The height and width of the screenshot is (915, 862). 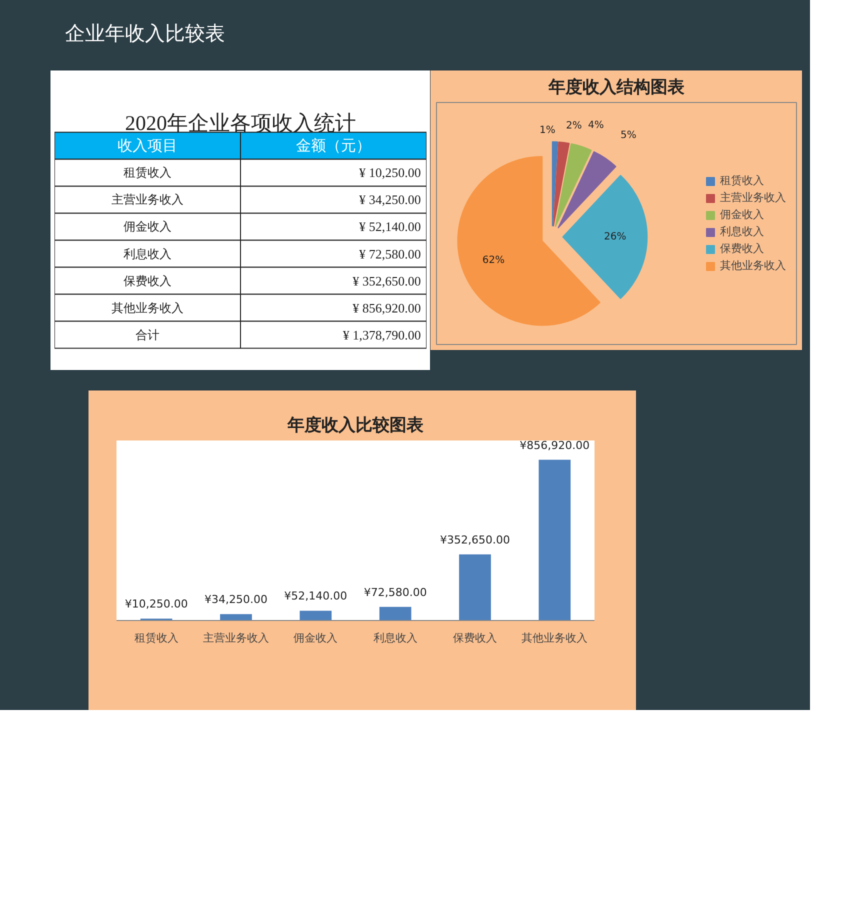 What do you see at coordinates (381, 334) in the screenshot?
I see `data-label: ¥ 1,378,790.00` at bounding box center [381, 334].